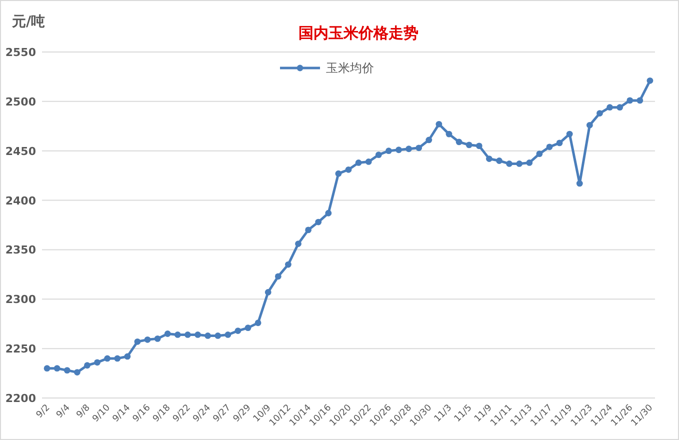 This screenshot has height=440, width=679. I want to click on y-tick-label: 2300, so click(20, 299).